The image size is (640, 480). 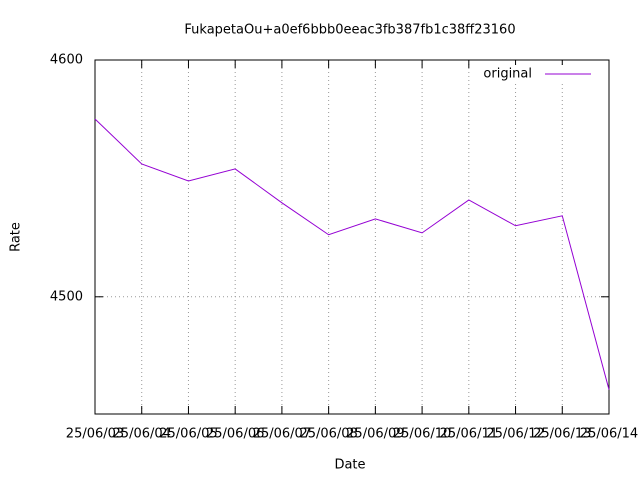 I want to click on x-tick-label: 25/06/08, so click(x=328, y=434).